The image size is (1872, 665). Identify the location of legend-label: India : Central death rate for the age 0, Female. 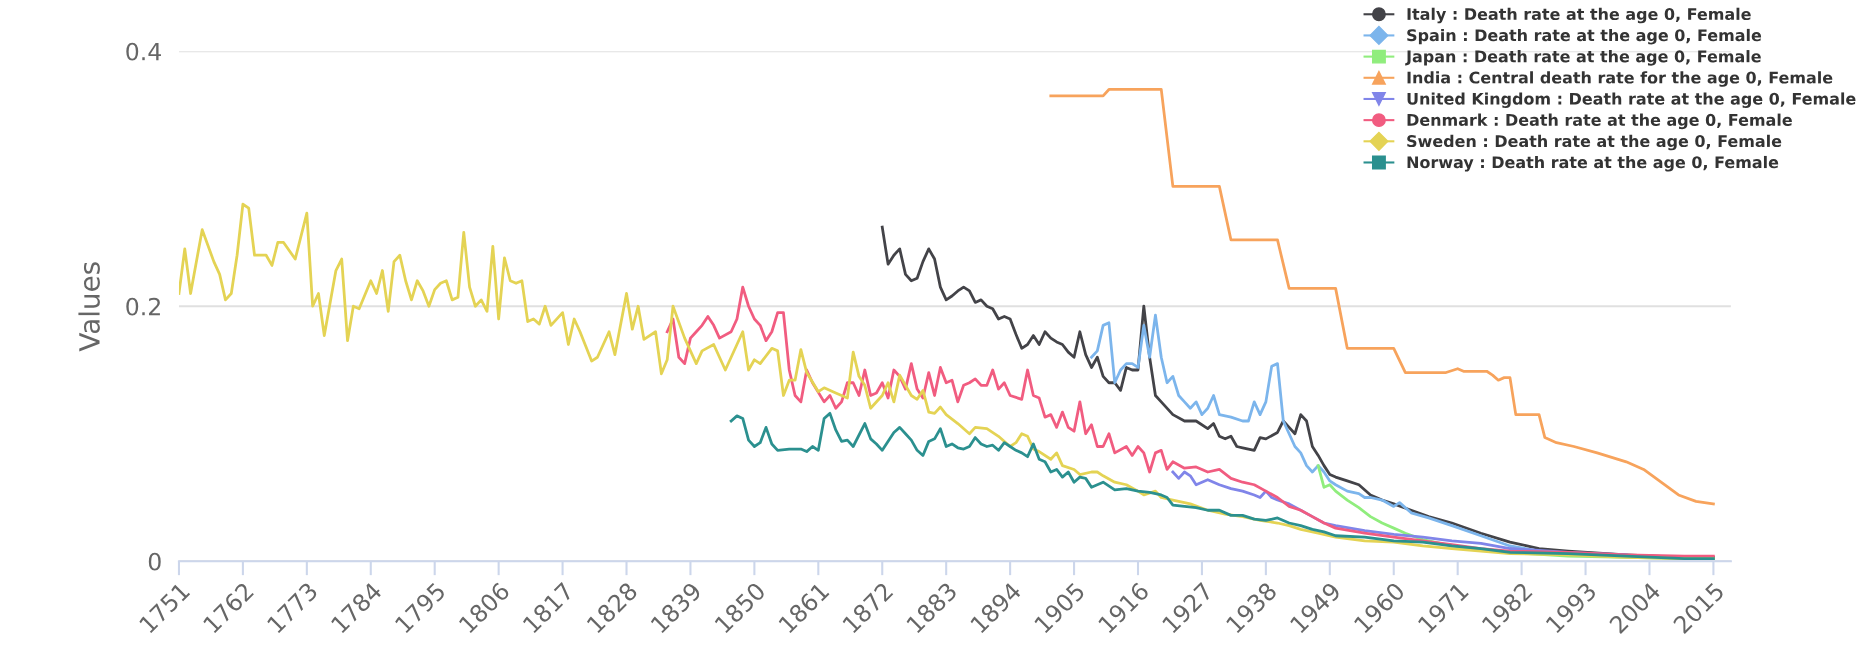
(1620, 79).